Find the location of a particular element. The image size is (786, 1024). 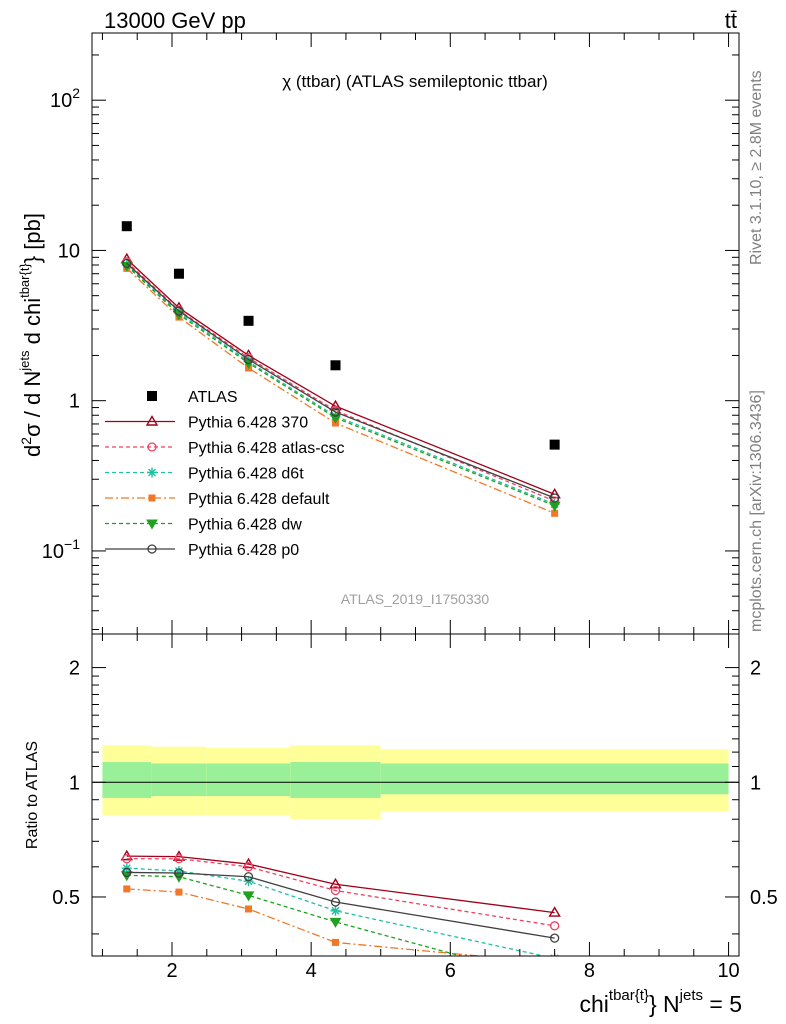

mcplots-site-label: mcplots.cern.ch [arXiv:1306.3436] is located at coordinates (756, 511).